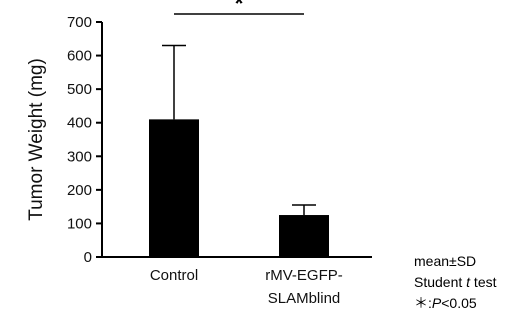 The width and height of the screenshot is (532, 321). Describe the element at coordinates (88, 257) in the screenshot. I see `y-tick-label: 0` at that location.